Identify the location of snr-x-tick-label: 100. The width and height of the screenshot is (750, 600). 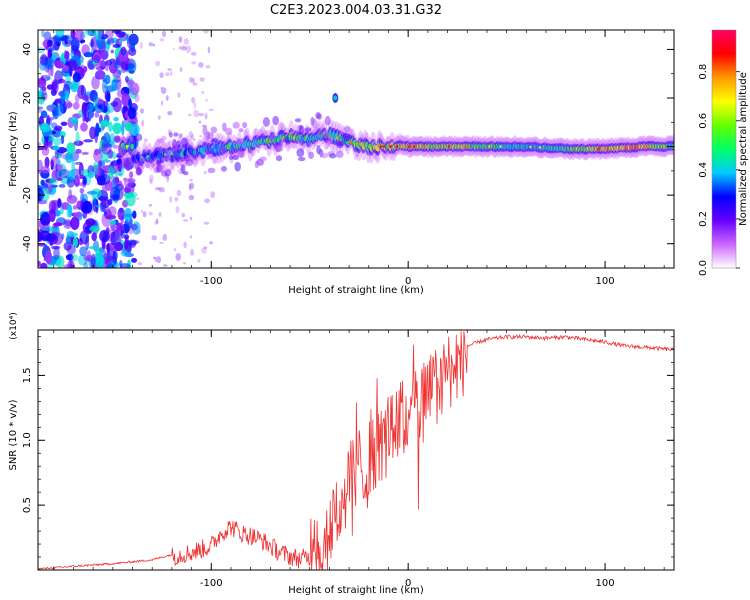
(605, 583).